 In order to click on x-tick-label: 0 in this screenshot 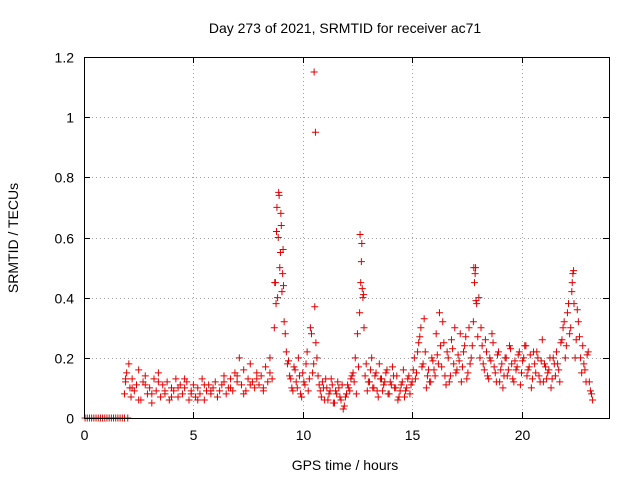, I will do `click(85, 435)`.